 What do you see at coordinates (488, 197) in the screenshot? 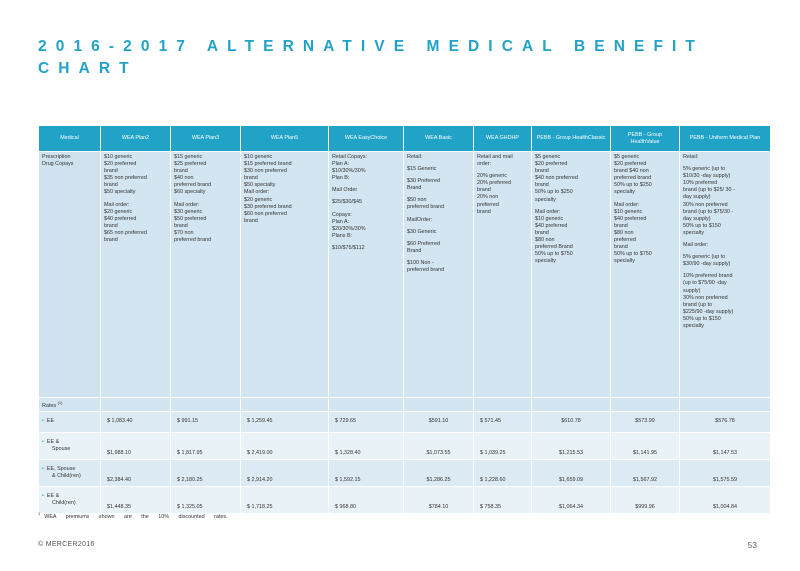
I see `cell-line: 20% non` at bounding box center [488, 197].